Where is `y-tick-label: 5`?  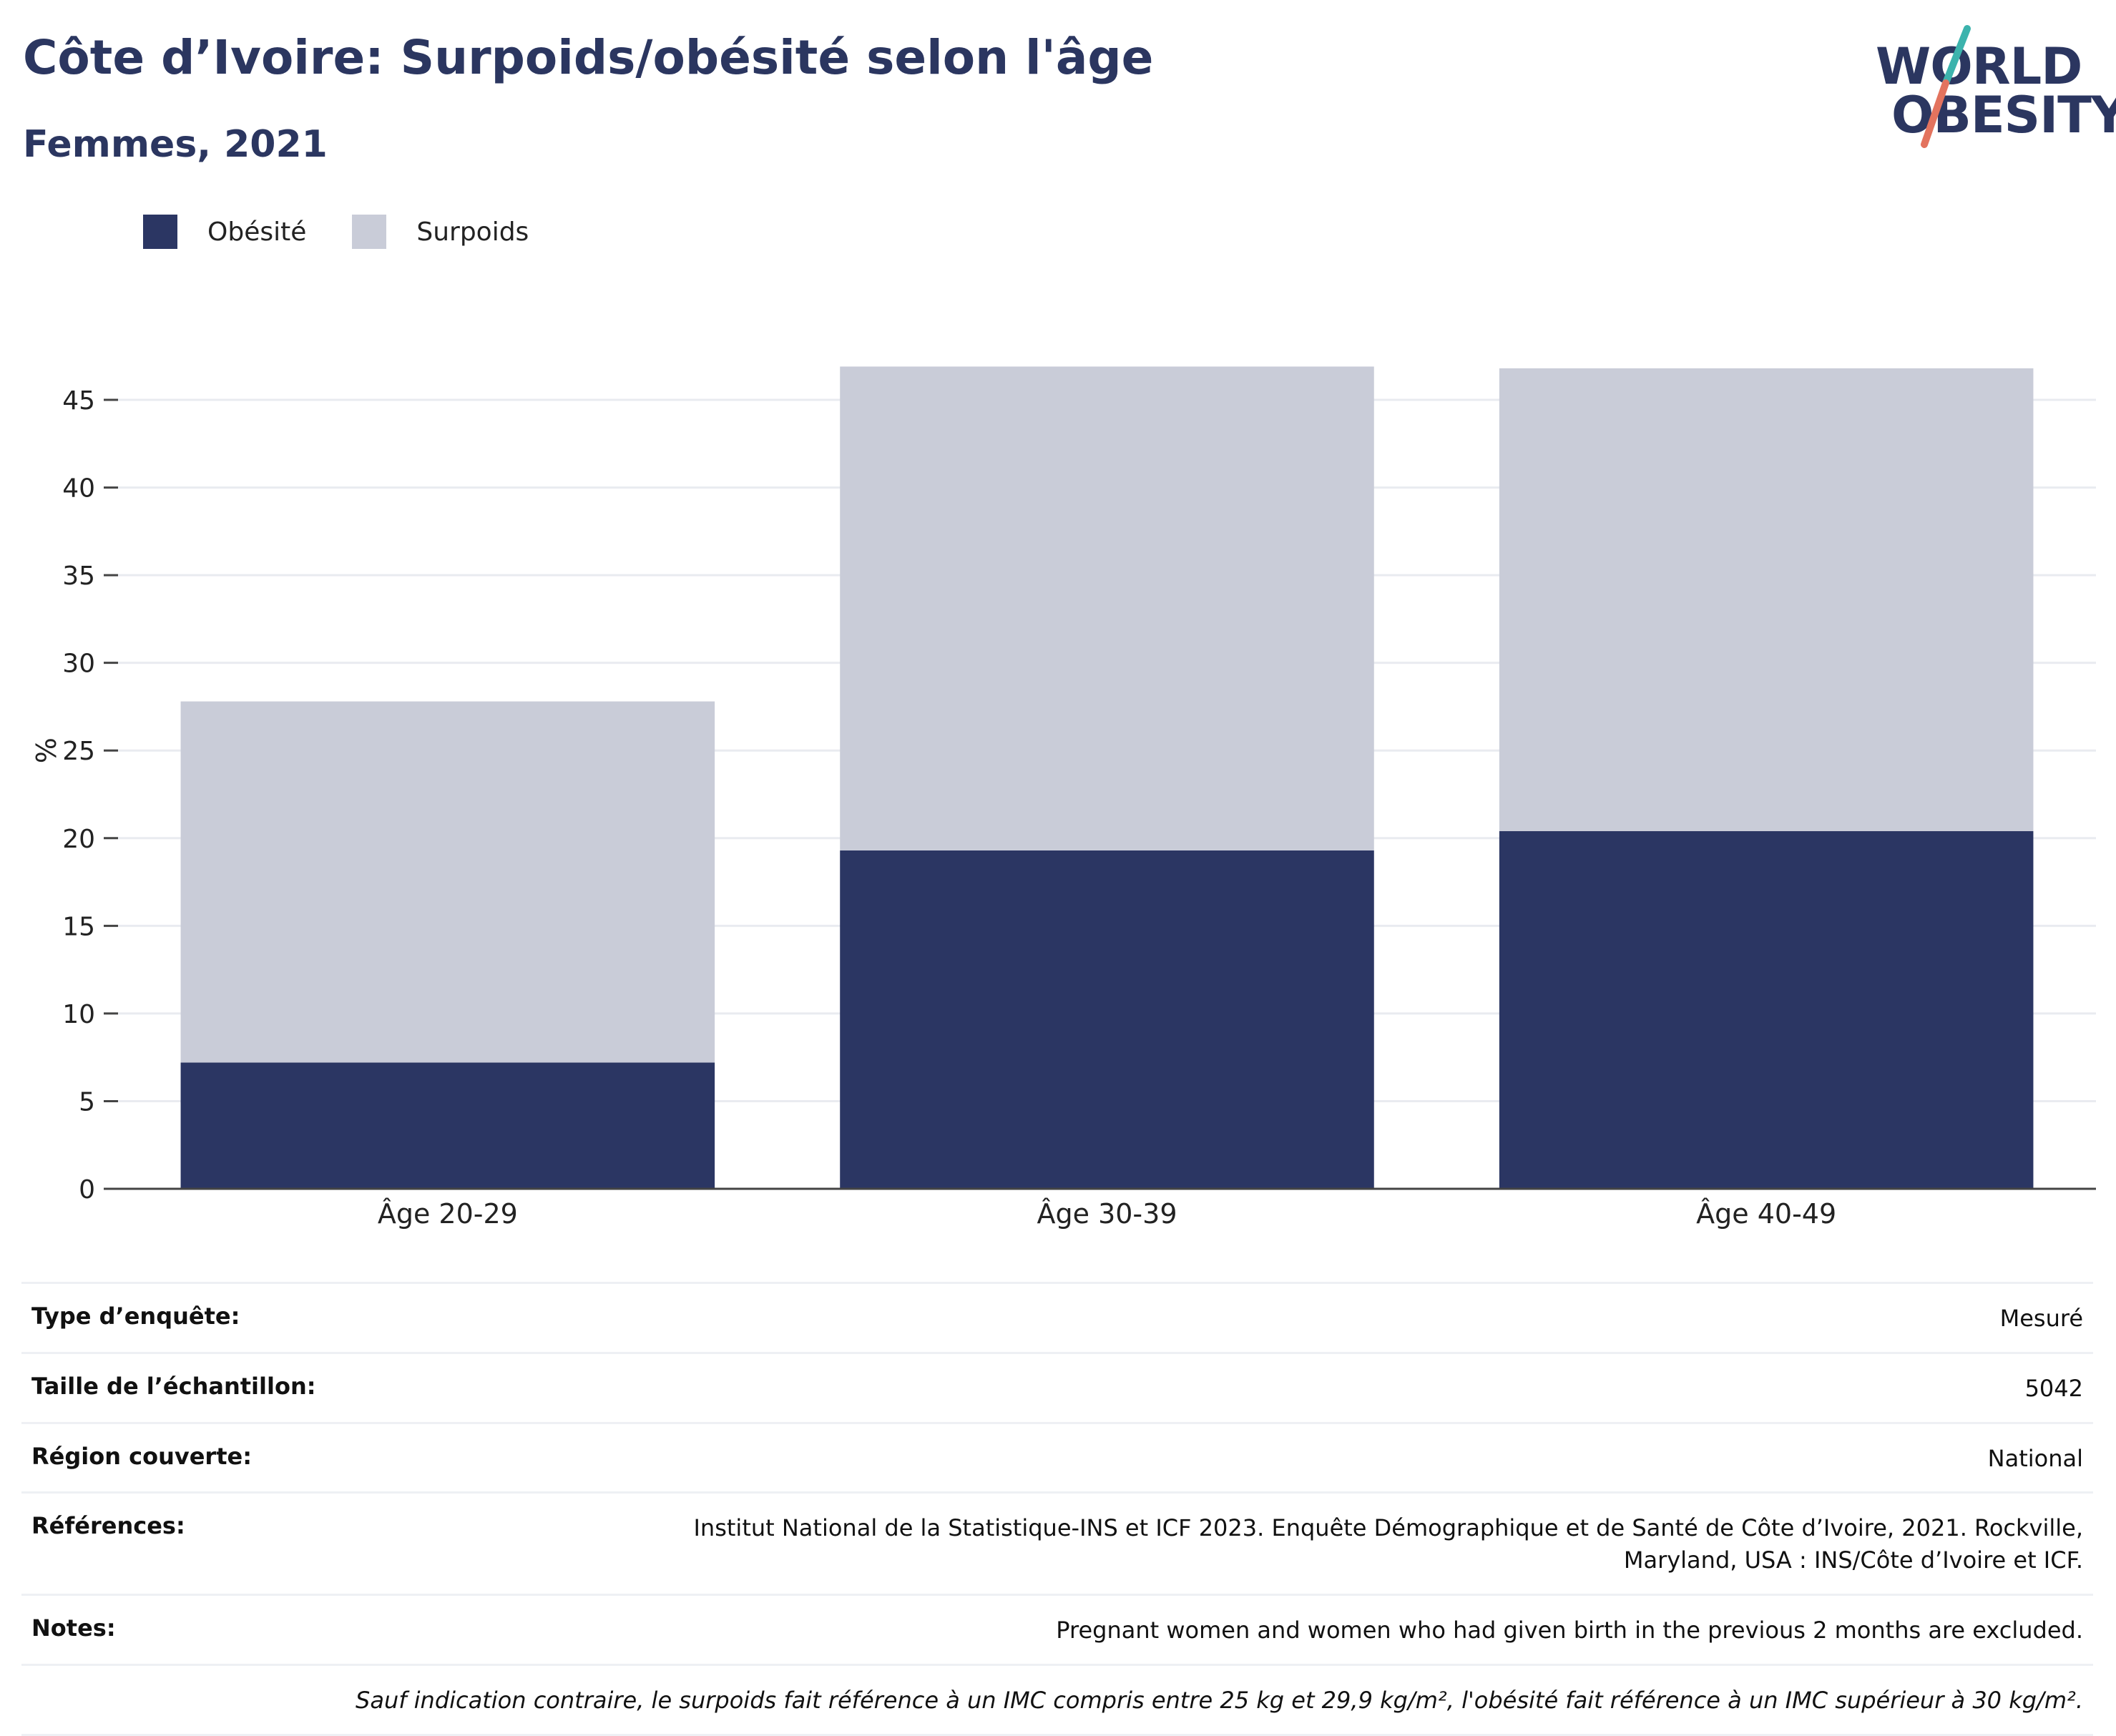 y-tick-label: 5 is located at coordinates (87, 1102).